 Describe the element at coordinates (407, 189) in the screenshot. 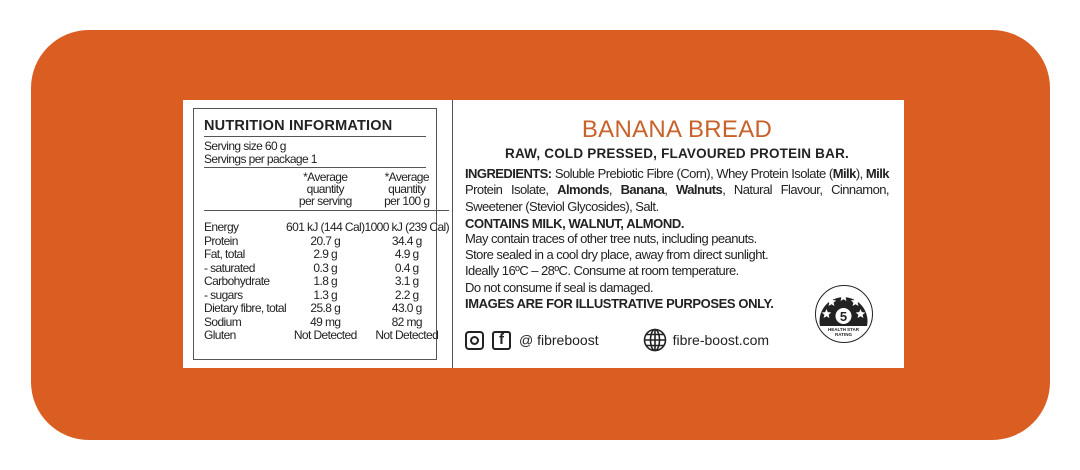

I see `column-header-per-100g: *Average quantity per 100 g` at that location.